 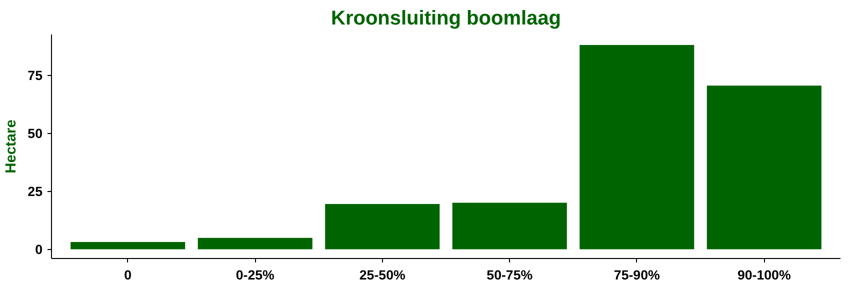 What do you see at coordinates (36, 76) in the screenshot?
I see `y-tick-label: 75` at bounding box center [36, 76].